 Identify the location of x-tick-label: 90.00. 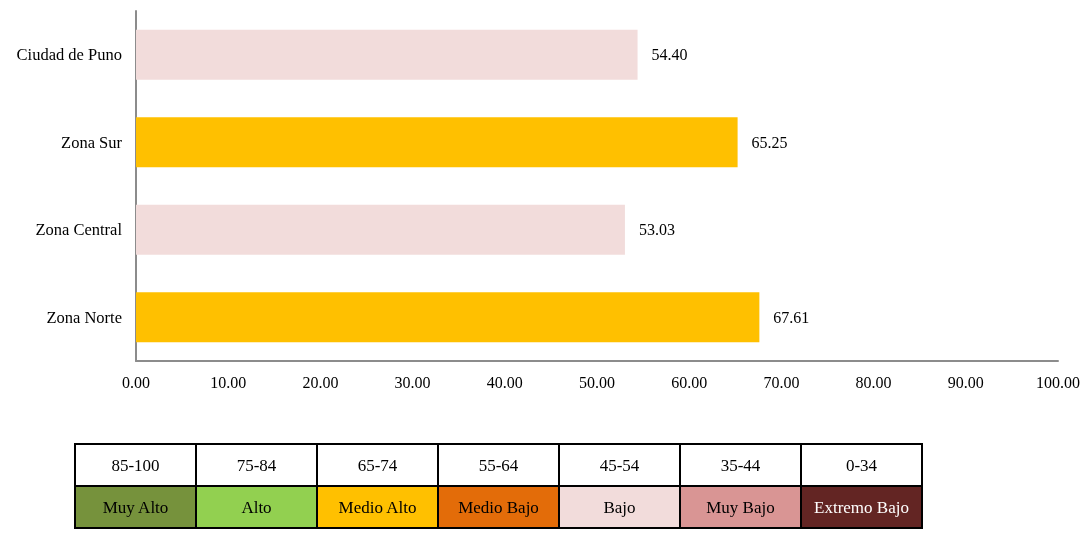
(965, 382).